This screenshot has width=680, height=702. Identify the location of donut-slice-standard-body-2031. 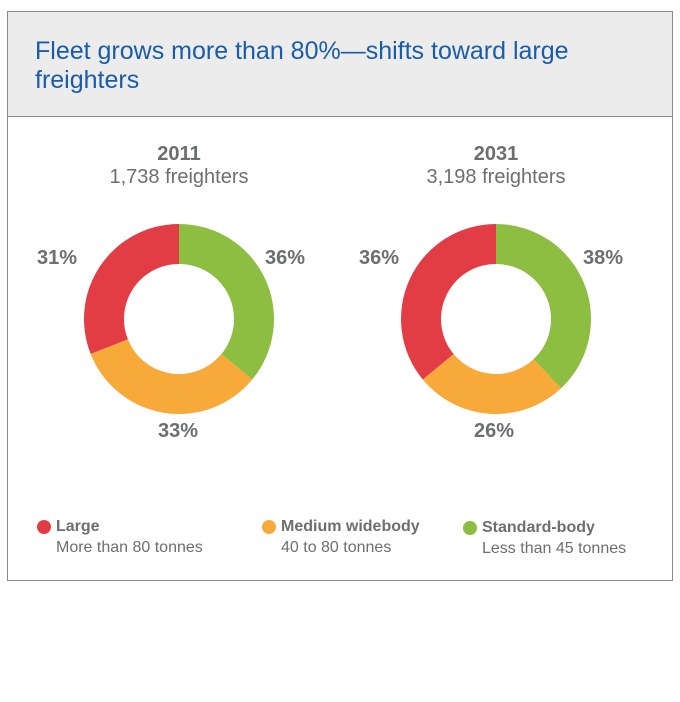
(543, 306).